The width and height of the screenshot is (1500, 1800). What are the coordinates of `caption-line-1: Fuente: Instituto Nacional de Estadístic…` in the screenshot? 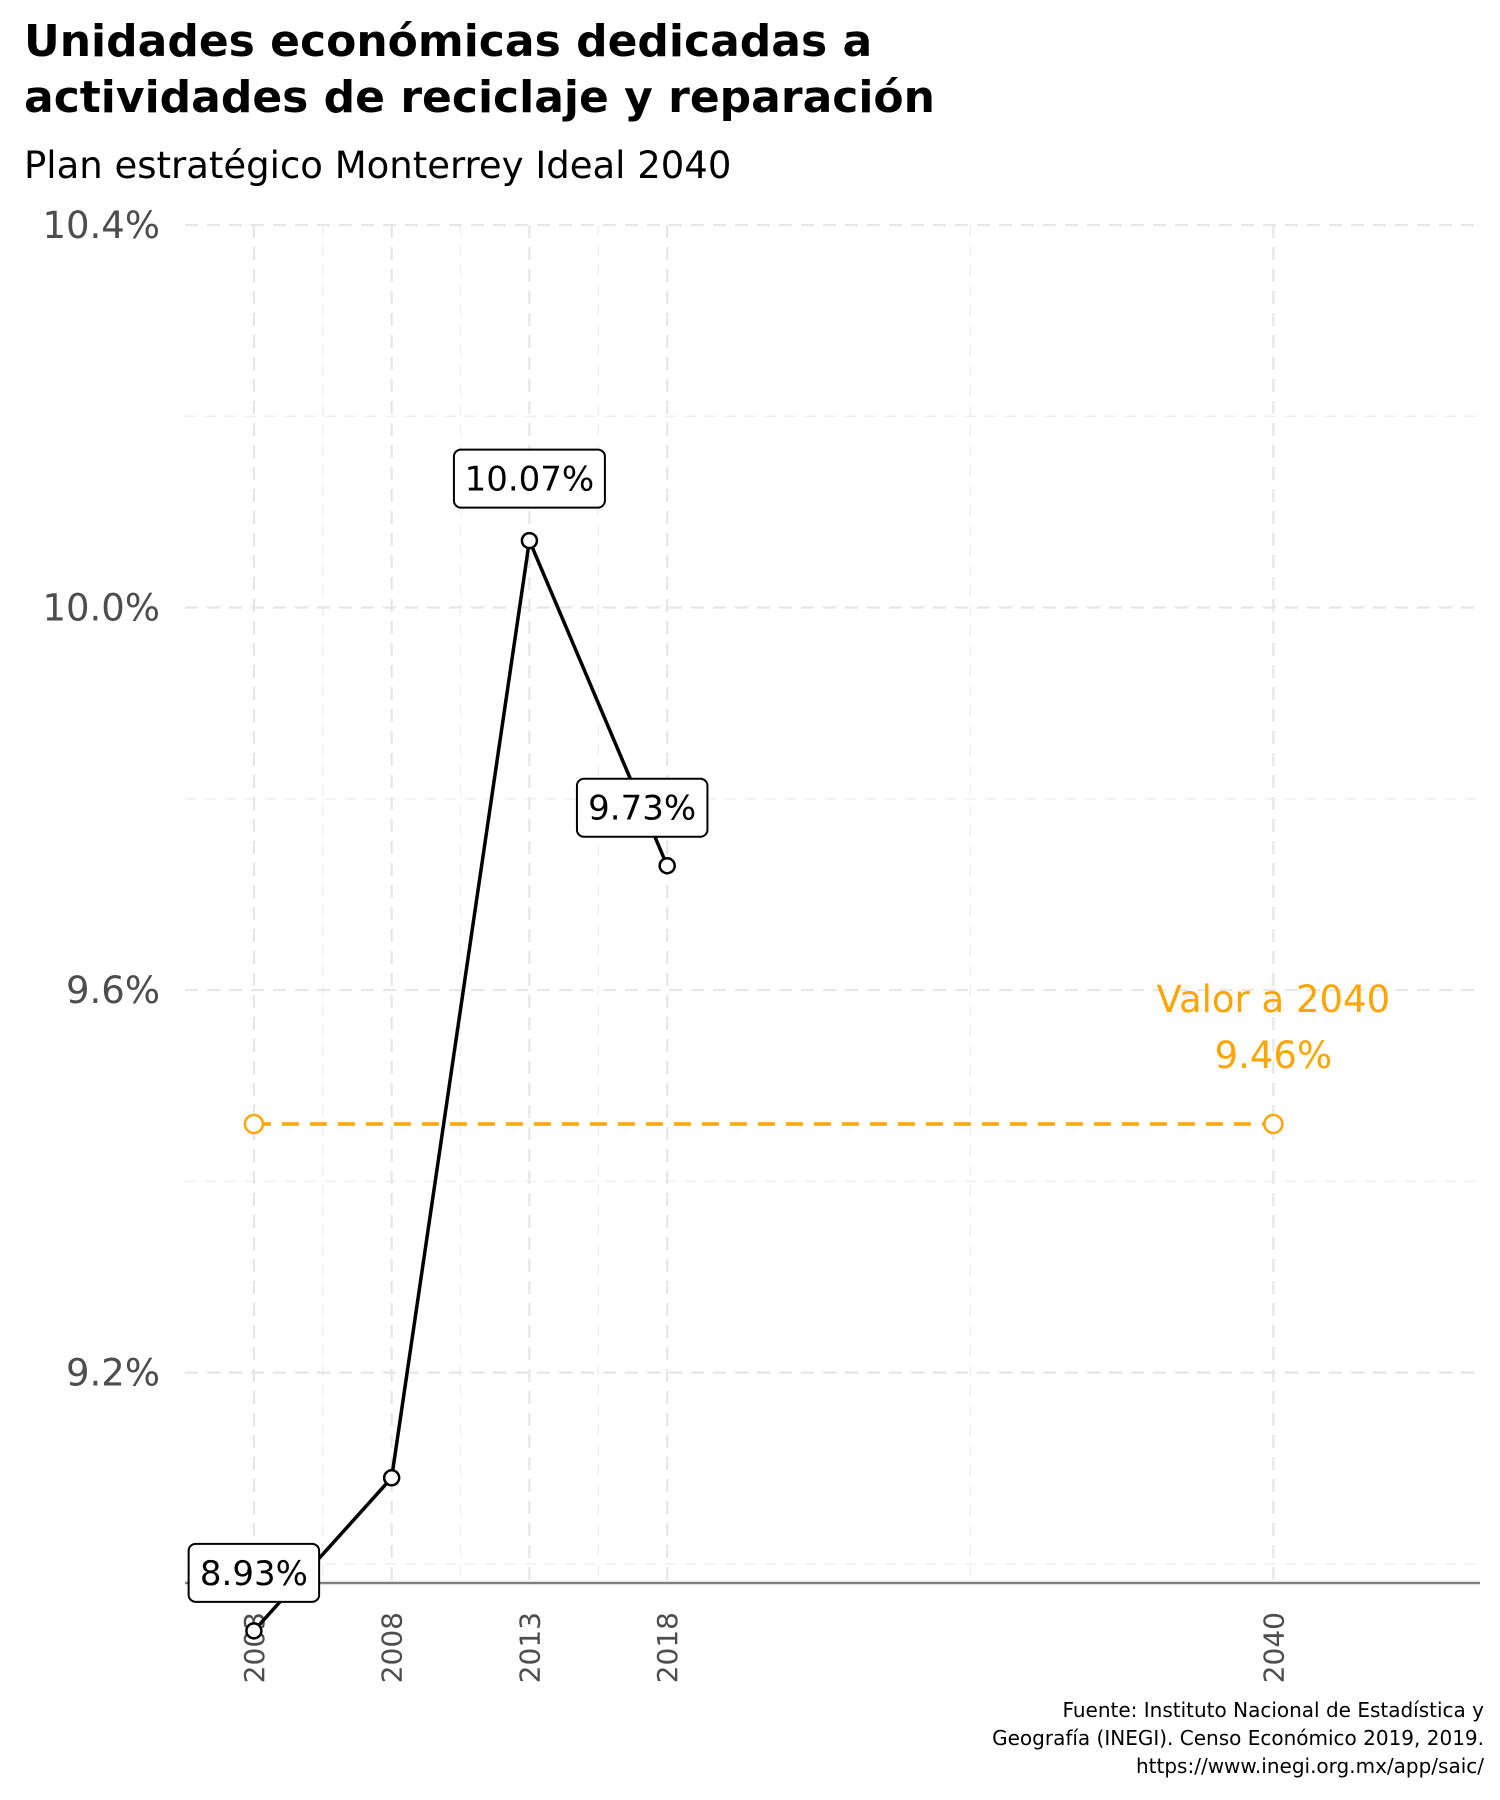 It's located at (1273, 1710).